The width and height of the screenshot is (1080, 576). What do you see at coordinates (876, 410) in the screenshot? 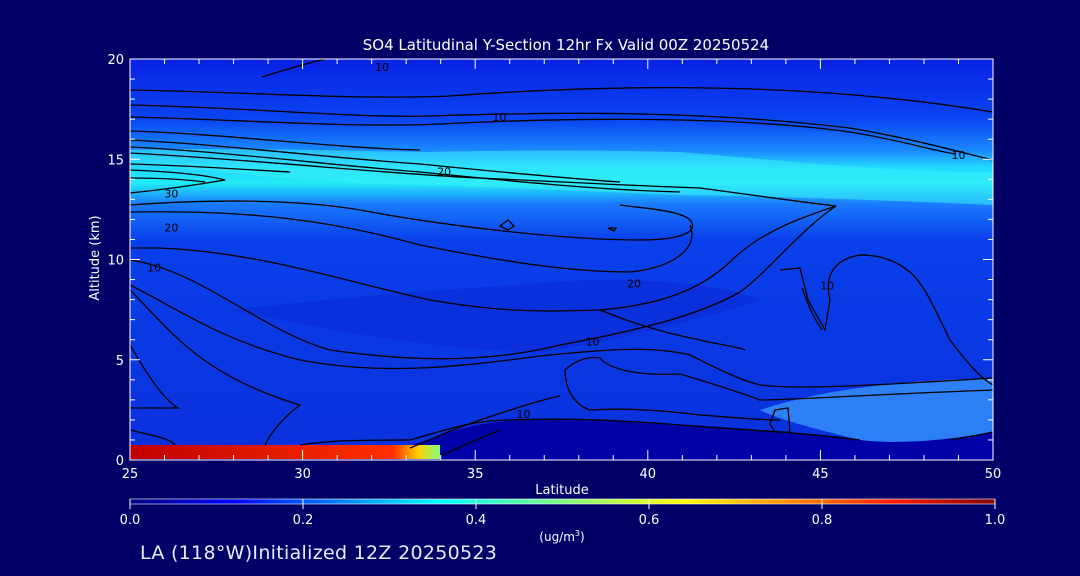
I see `surface-plume-north` at bounding box center [876, 410].